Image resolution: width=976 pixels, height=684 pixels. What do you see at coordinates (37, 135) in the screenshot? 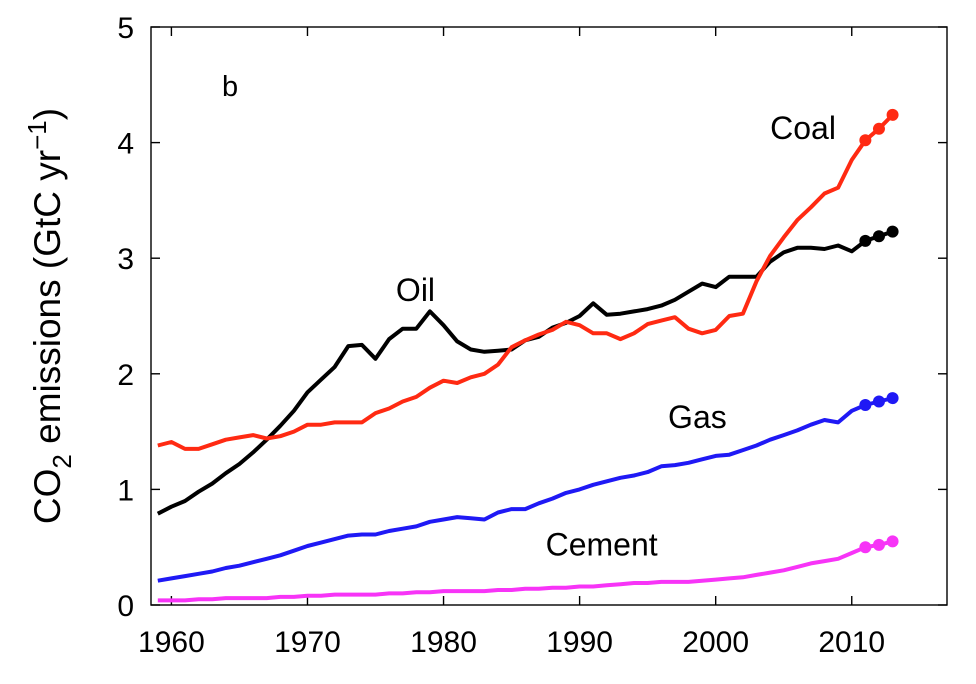
I see `y-axis-label-superscript: −1` at bounding box center [37, 135].